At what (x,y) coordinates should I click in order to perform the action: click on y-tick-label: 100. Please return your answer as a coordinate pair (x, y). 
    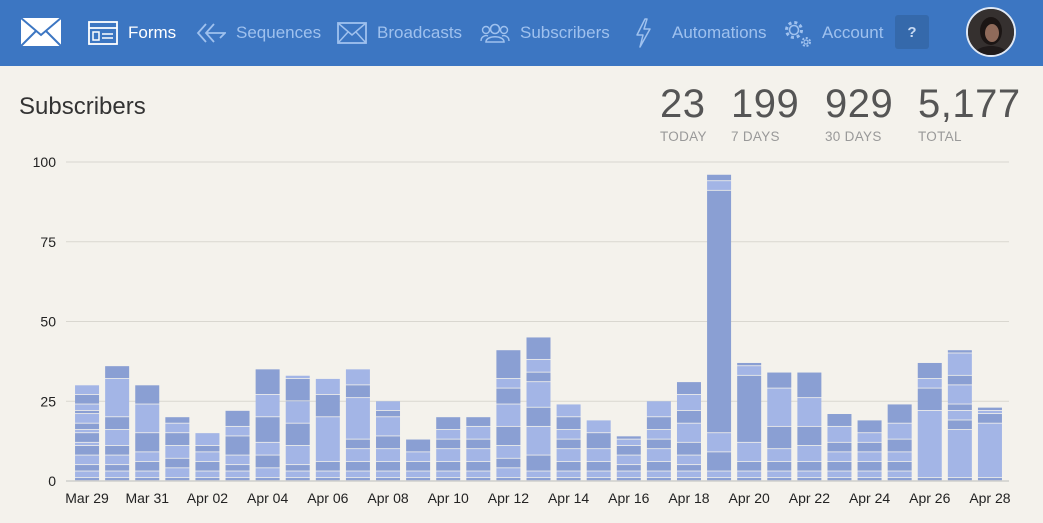
    Looking at the image, I should click on (45, 162).